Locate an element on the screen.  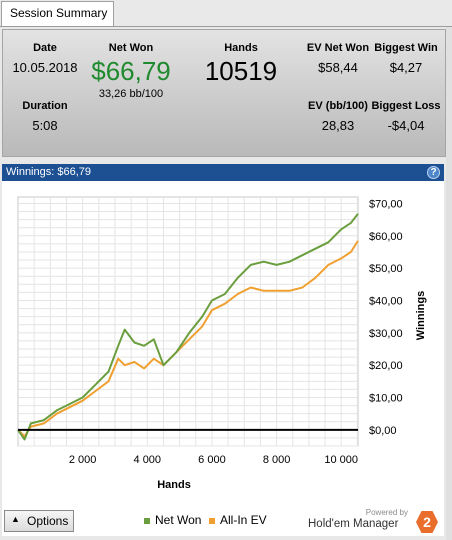
y-tick-label: $10,00 is located at coordinates (386, 398).